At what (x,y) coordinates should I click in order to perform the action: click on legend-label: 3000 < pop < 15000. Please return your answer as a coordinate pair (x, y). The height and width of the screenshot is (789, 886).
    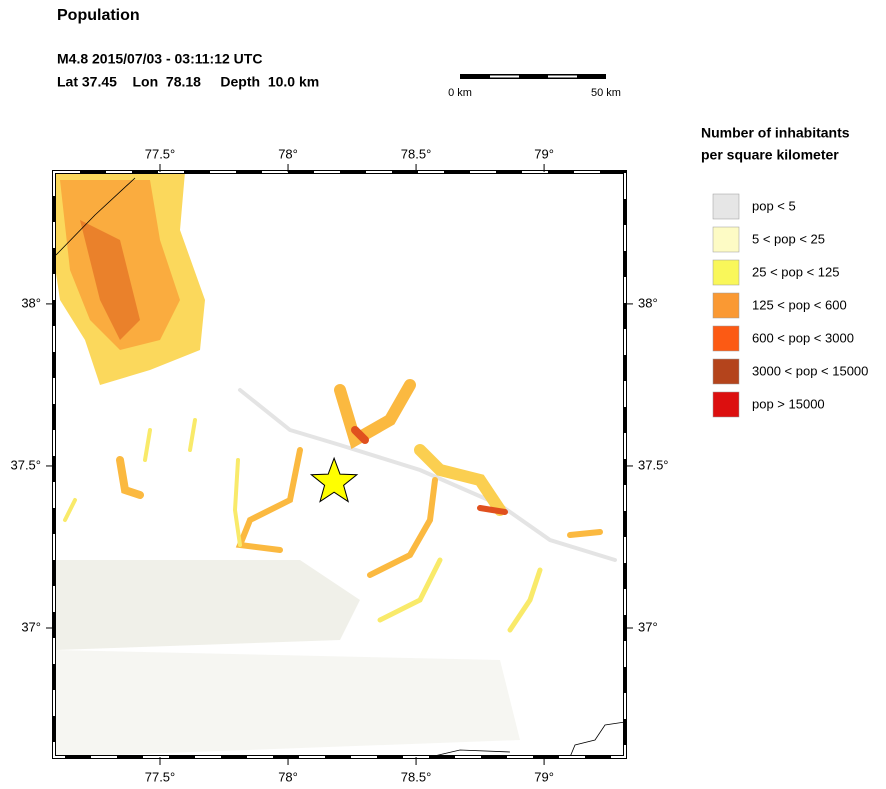
    Looking at the image, I should click on (810, 370).